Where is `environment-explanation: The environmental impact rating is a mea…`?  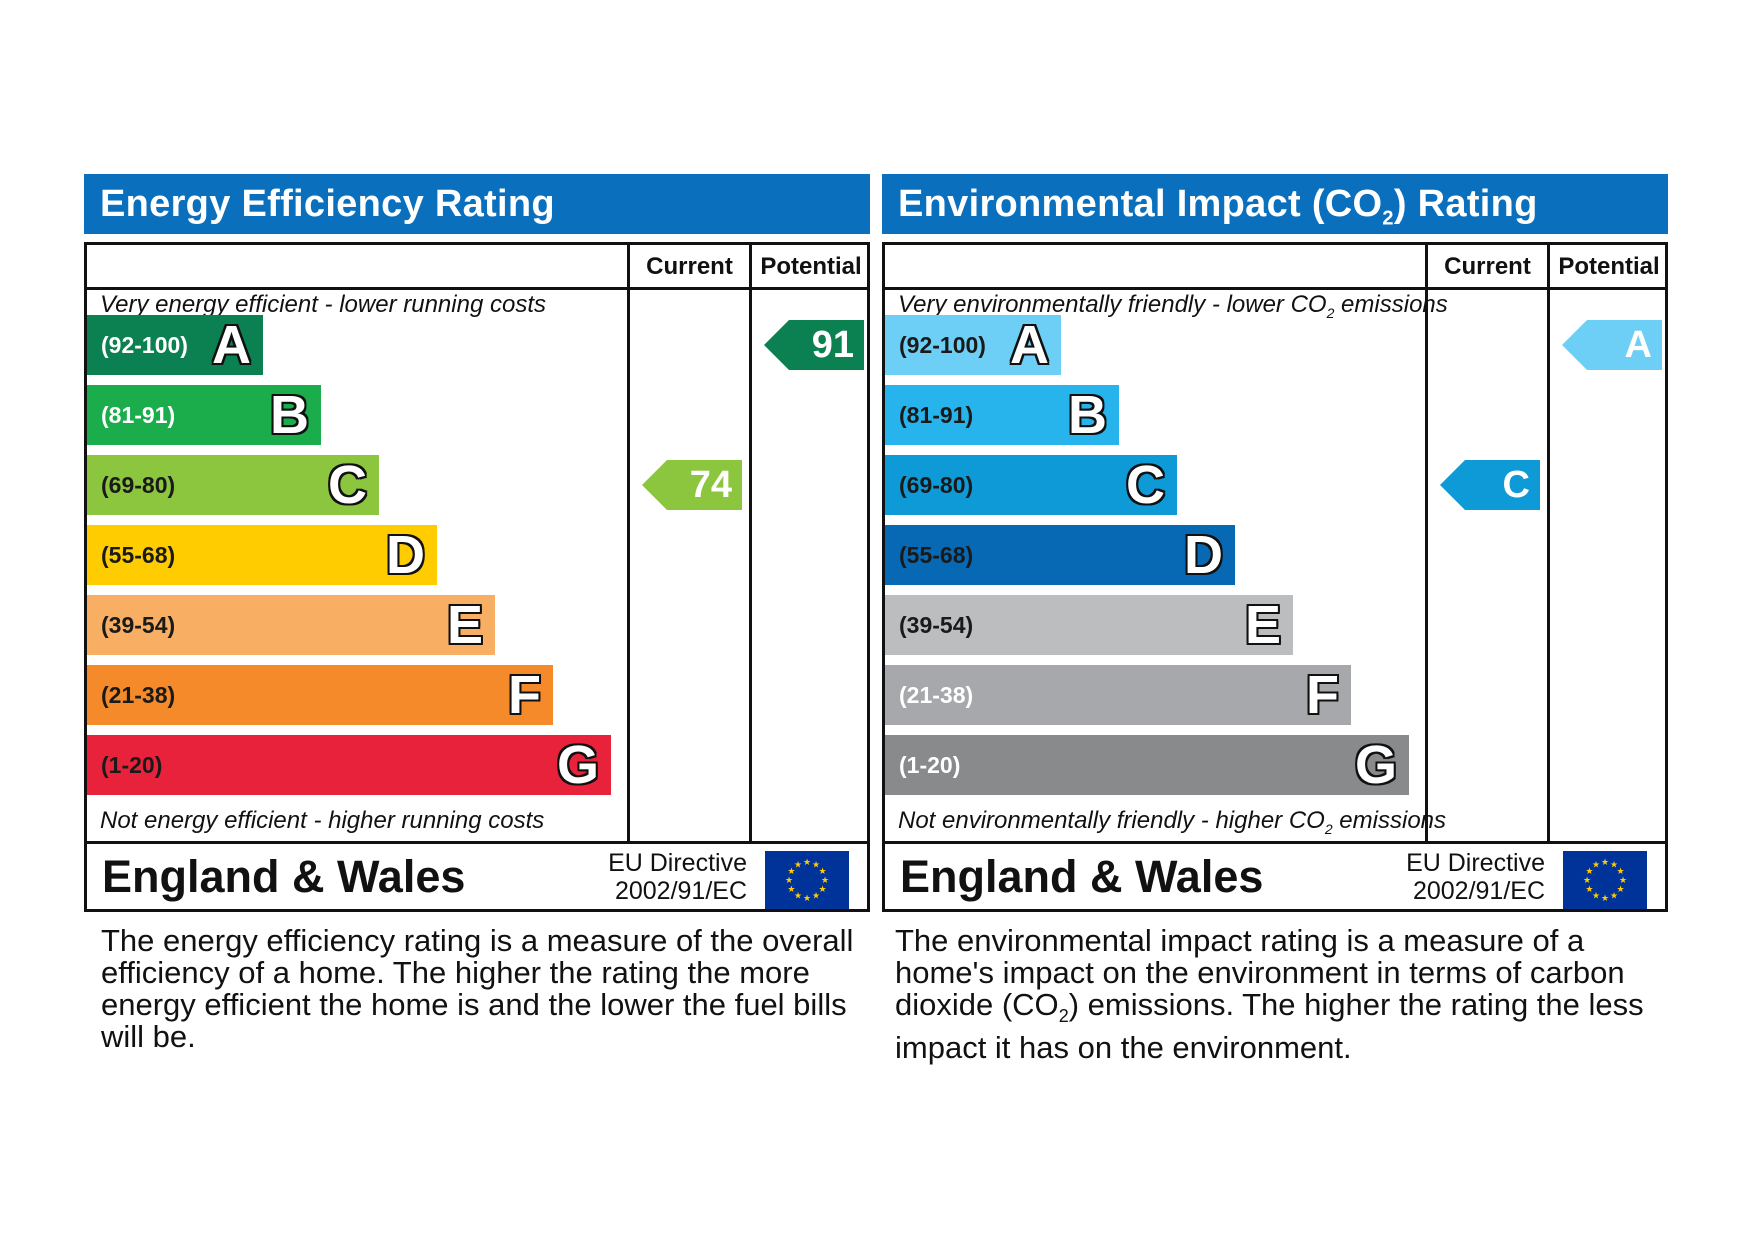 environment-explanation: The environmental impact rating is a mea… is located at coordinates (1275, 994).